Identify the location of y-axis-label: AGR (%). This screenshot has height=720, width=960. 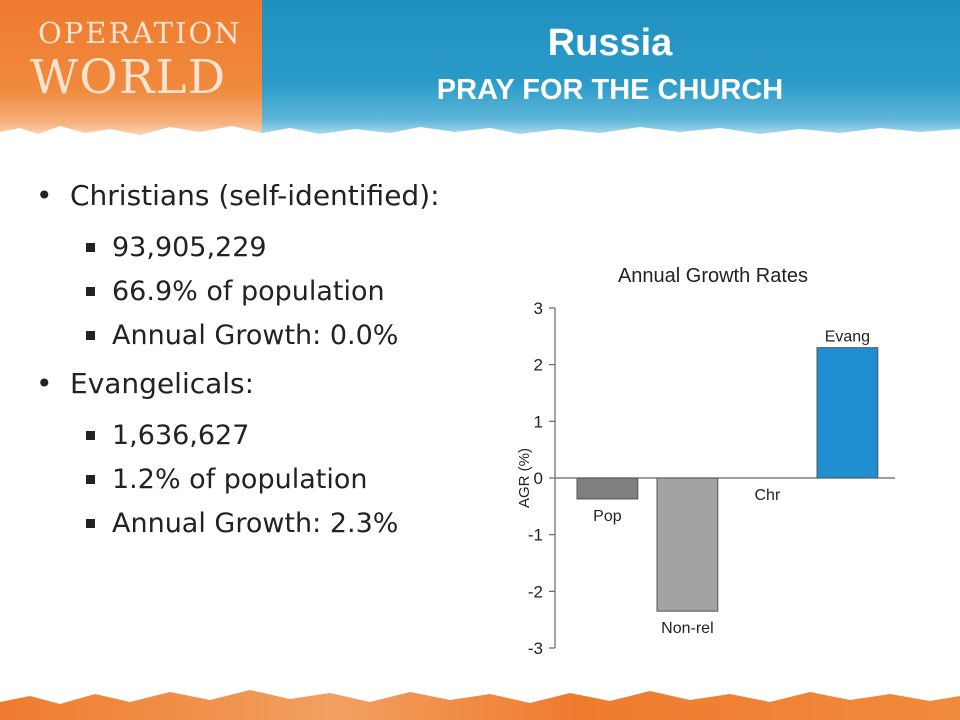
(524, 478).